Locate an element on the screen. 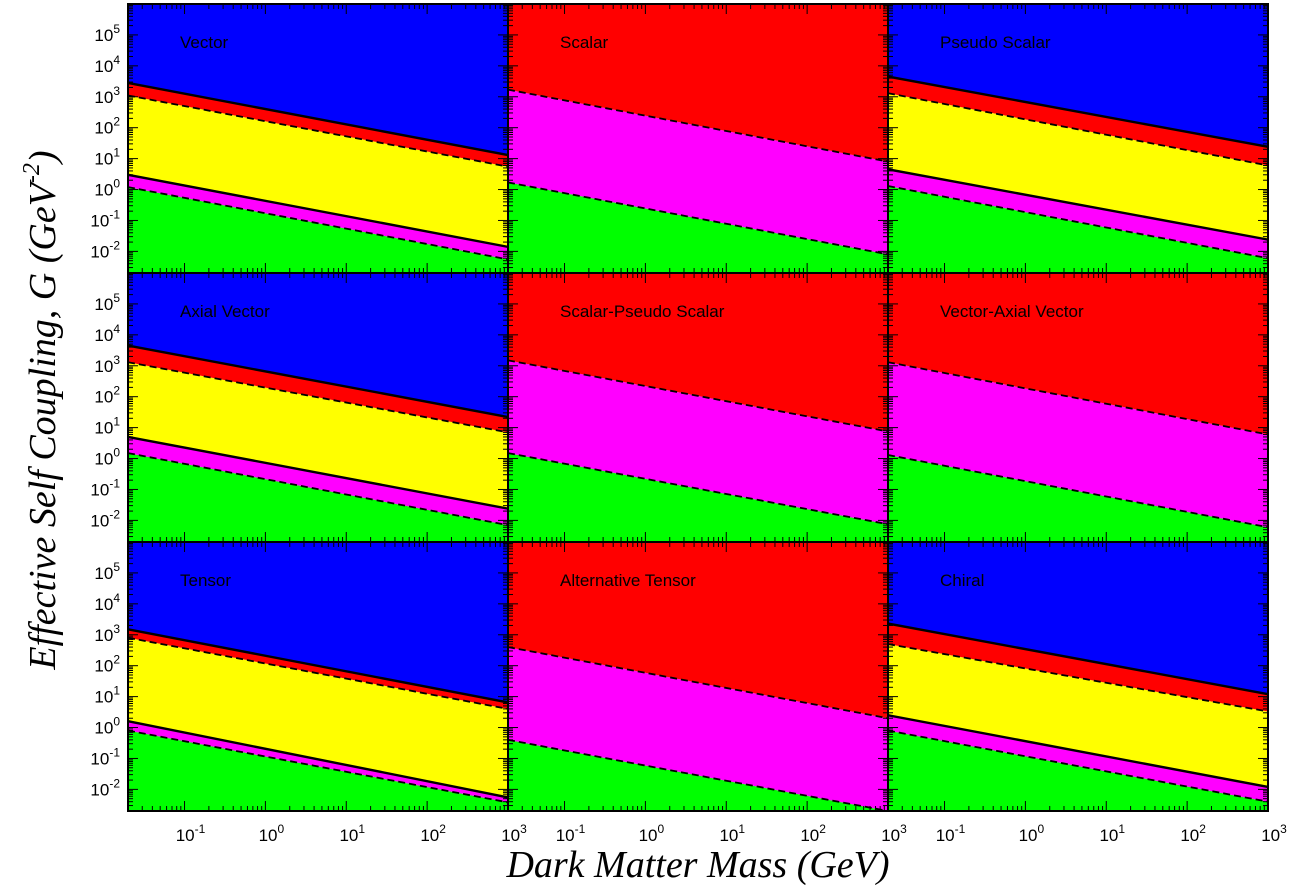  x-tick-label: 10³ is located at coordinates (894, 833).